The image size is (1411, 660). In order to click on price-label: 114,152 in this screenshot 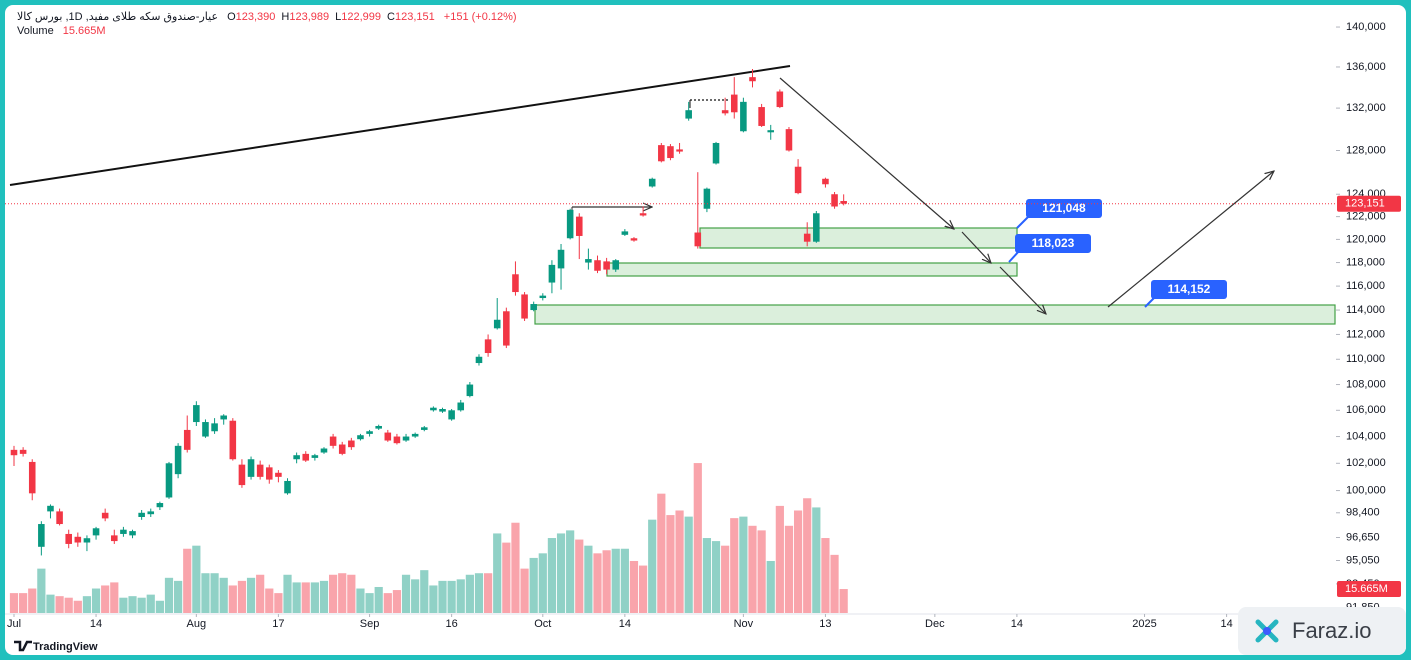, I will do `click(1189, 289)`.